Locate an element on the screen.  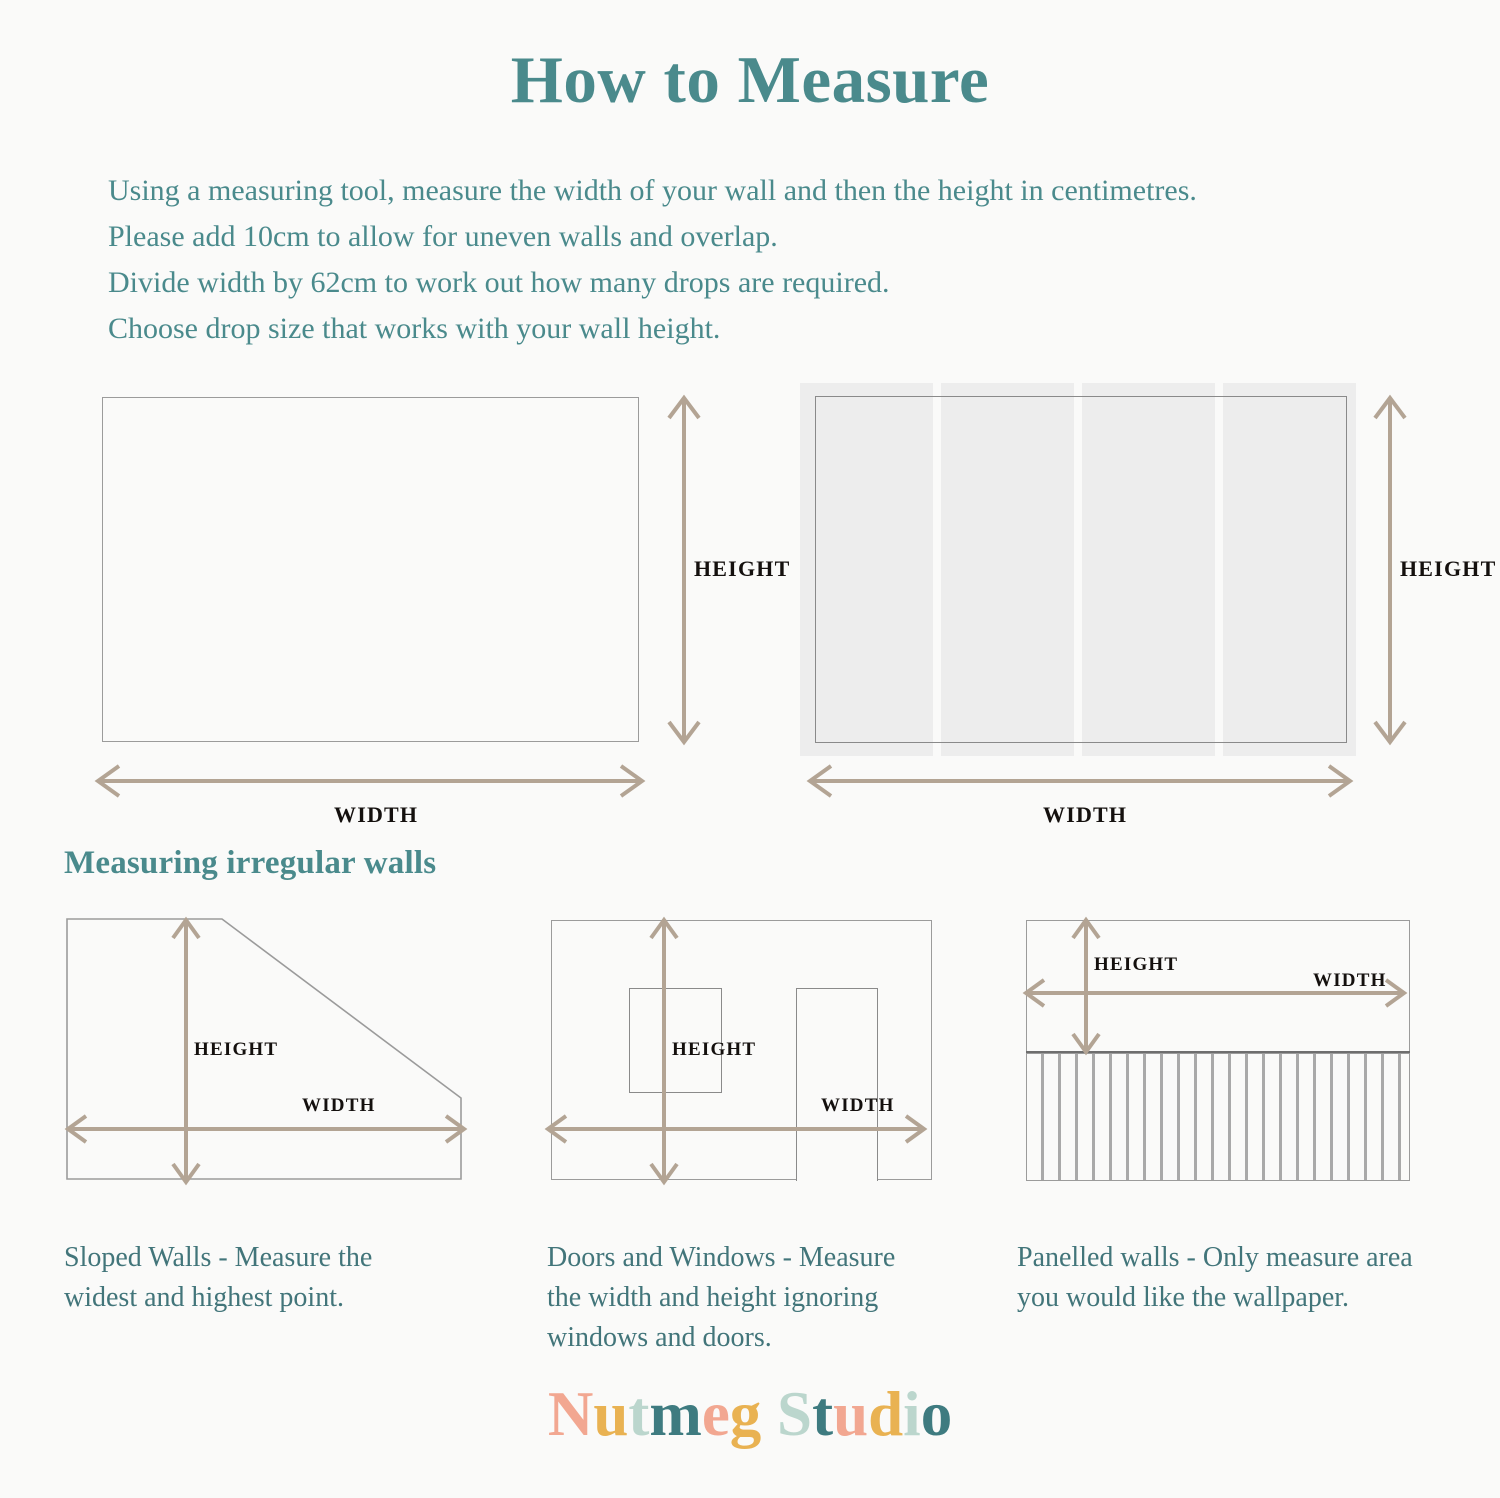
logo-letter-7: S is located at coordinates (795, 1414).